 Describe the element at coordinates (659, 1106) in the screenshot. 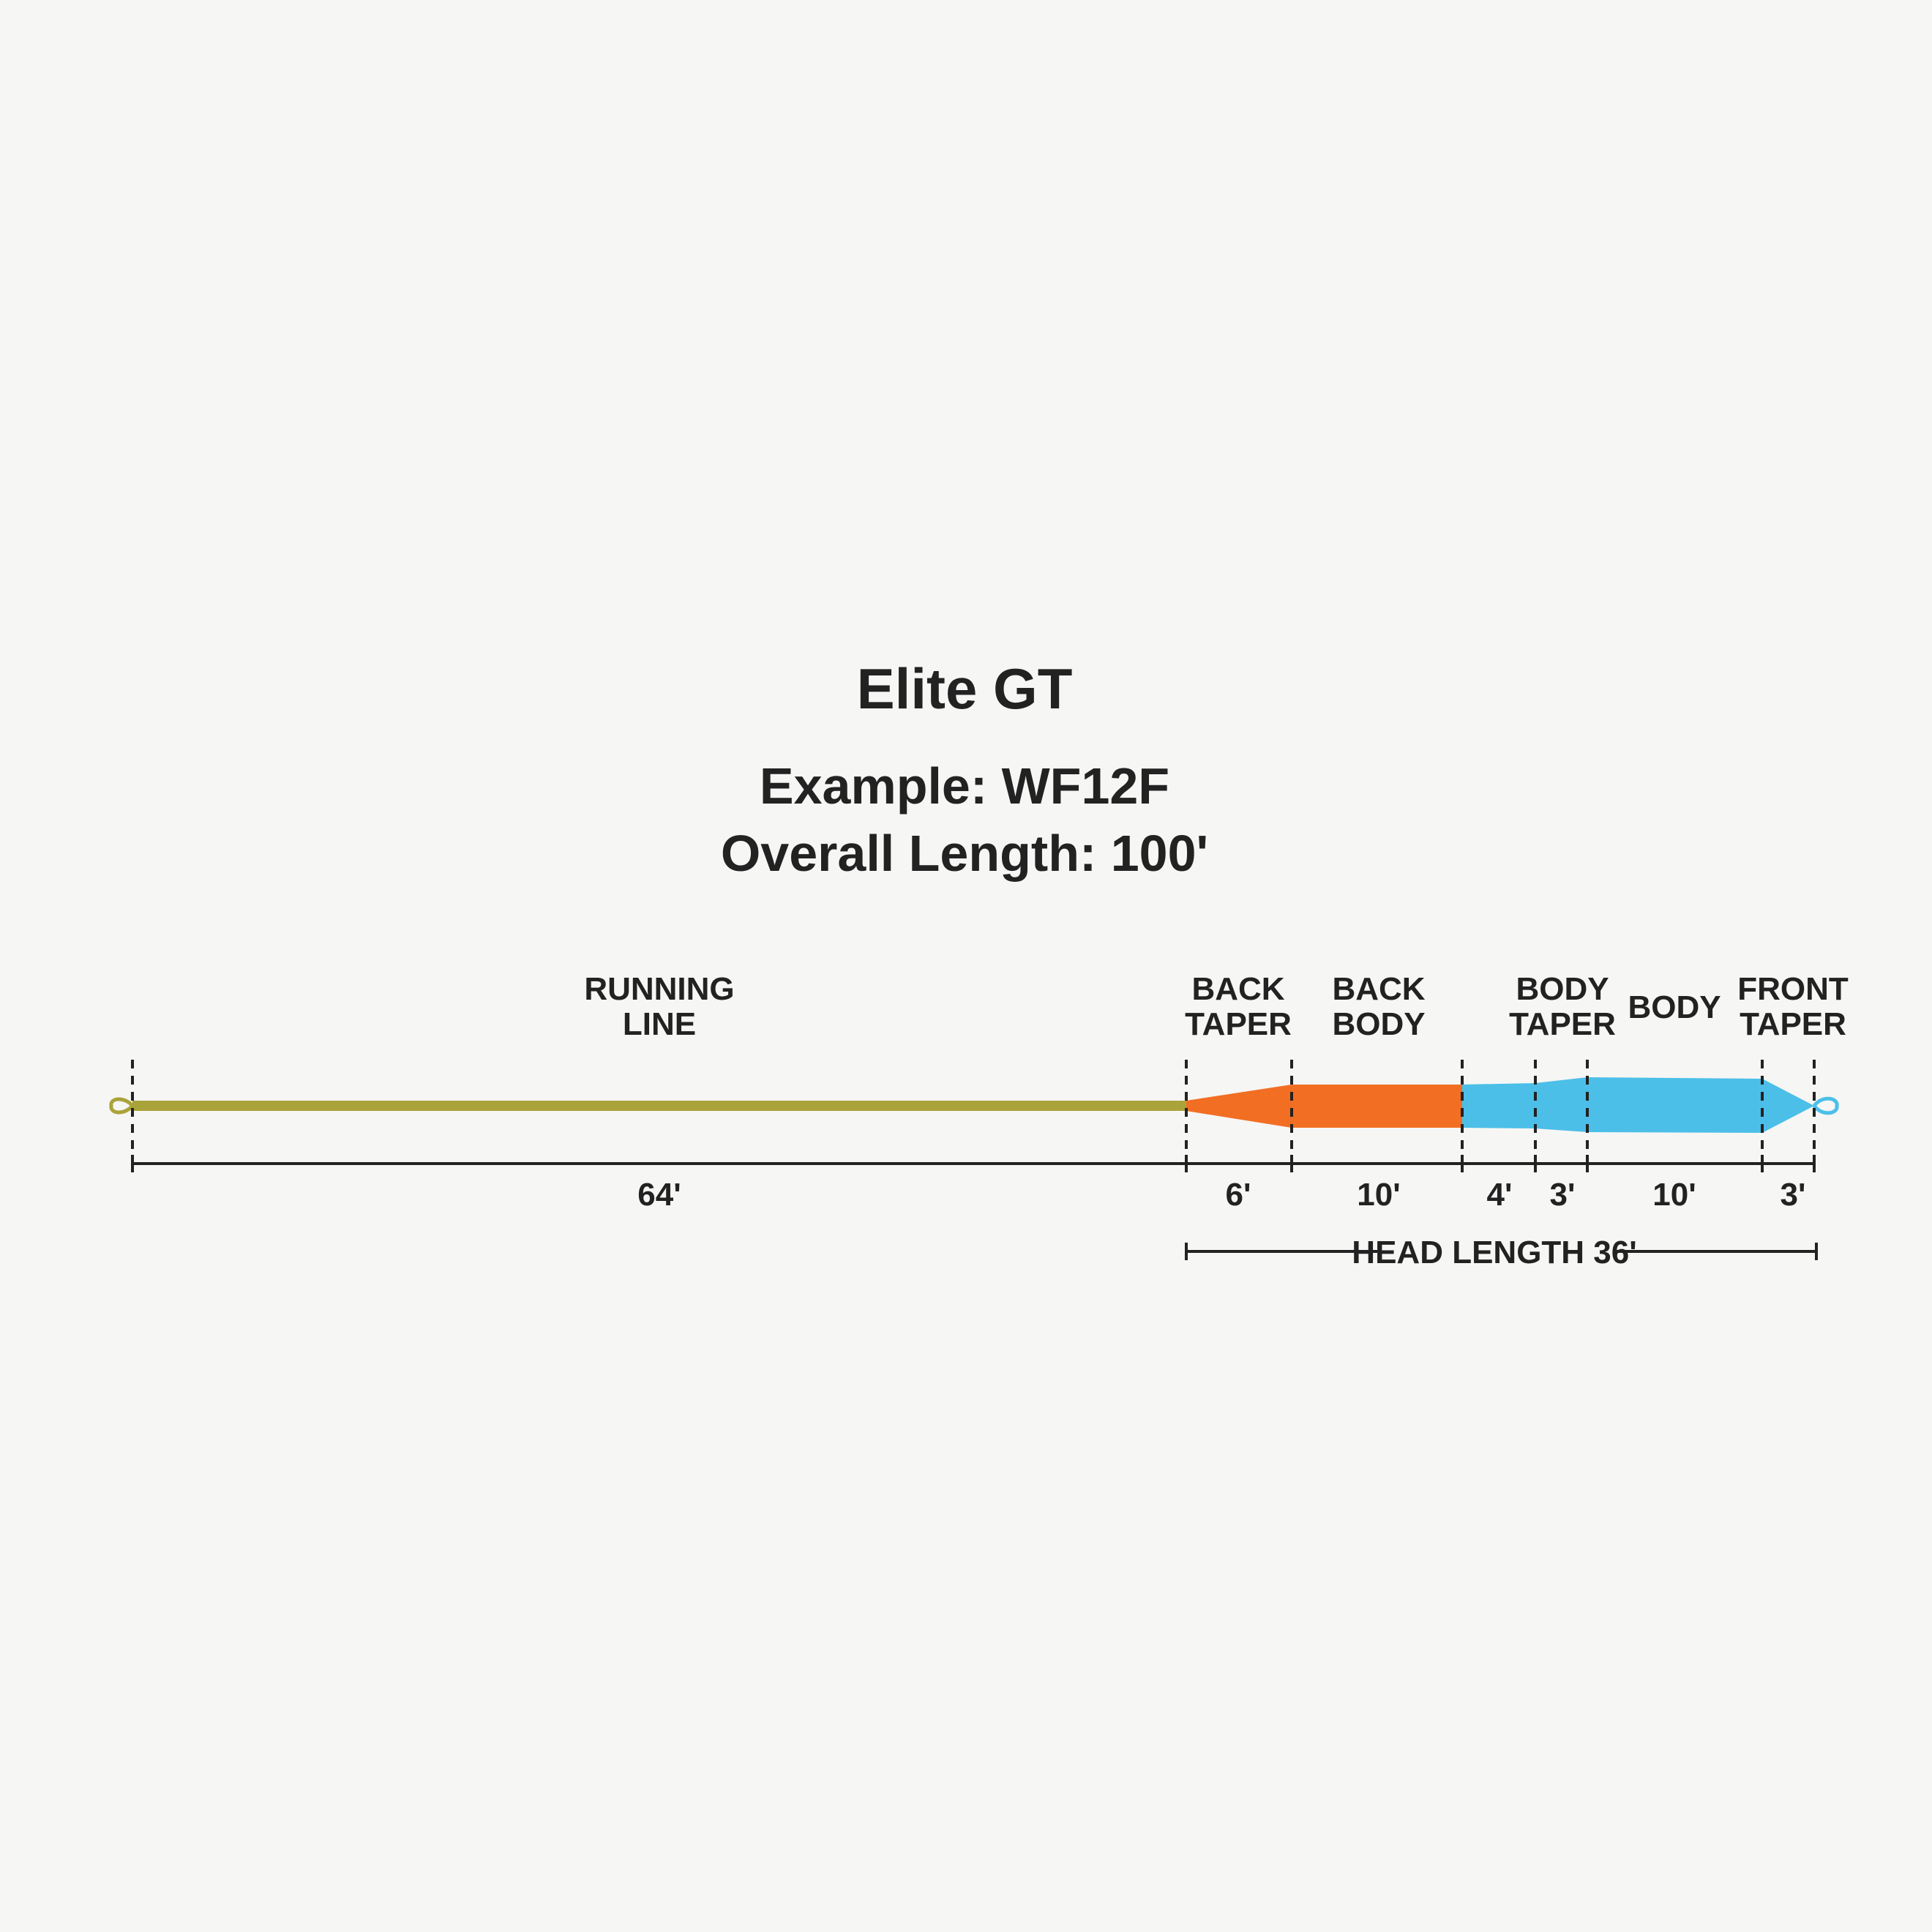

I see `running-line-segment` at that location.